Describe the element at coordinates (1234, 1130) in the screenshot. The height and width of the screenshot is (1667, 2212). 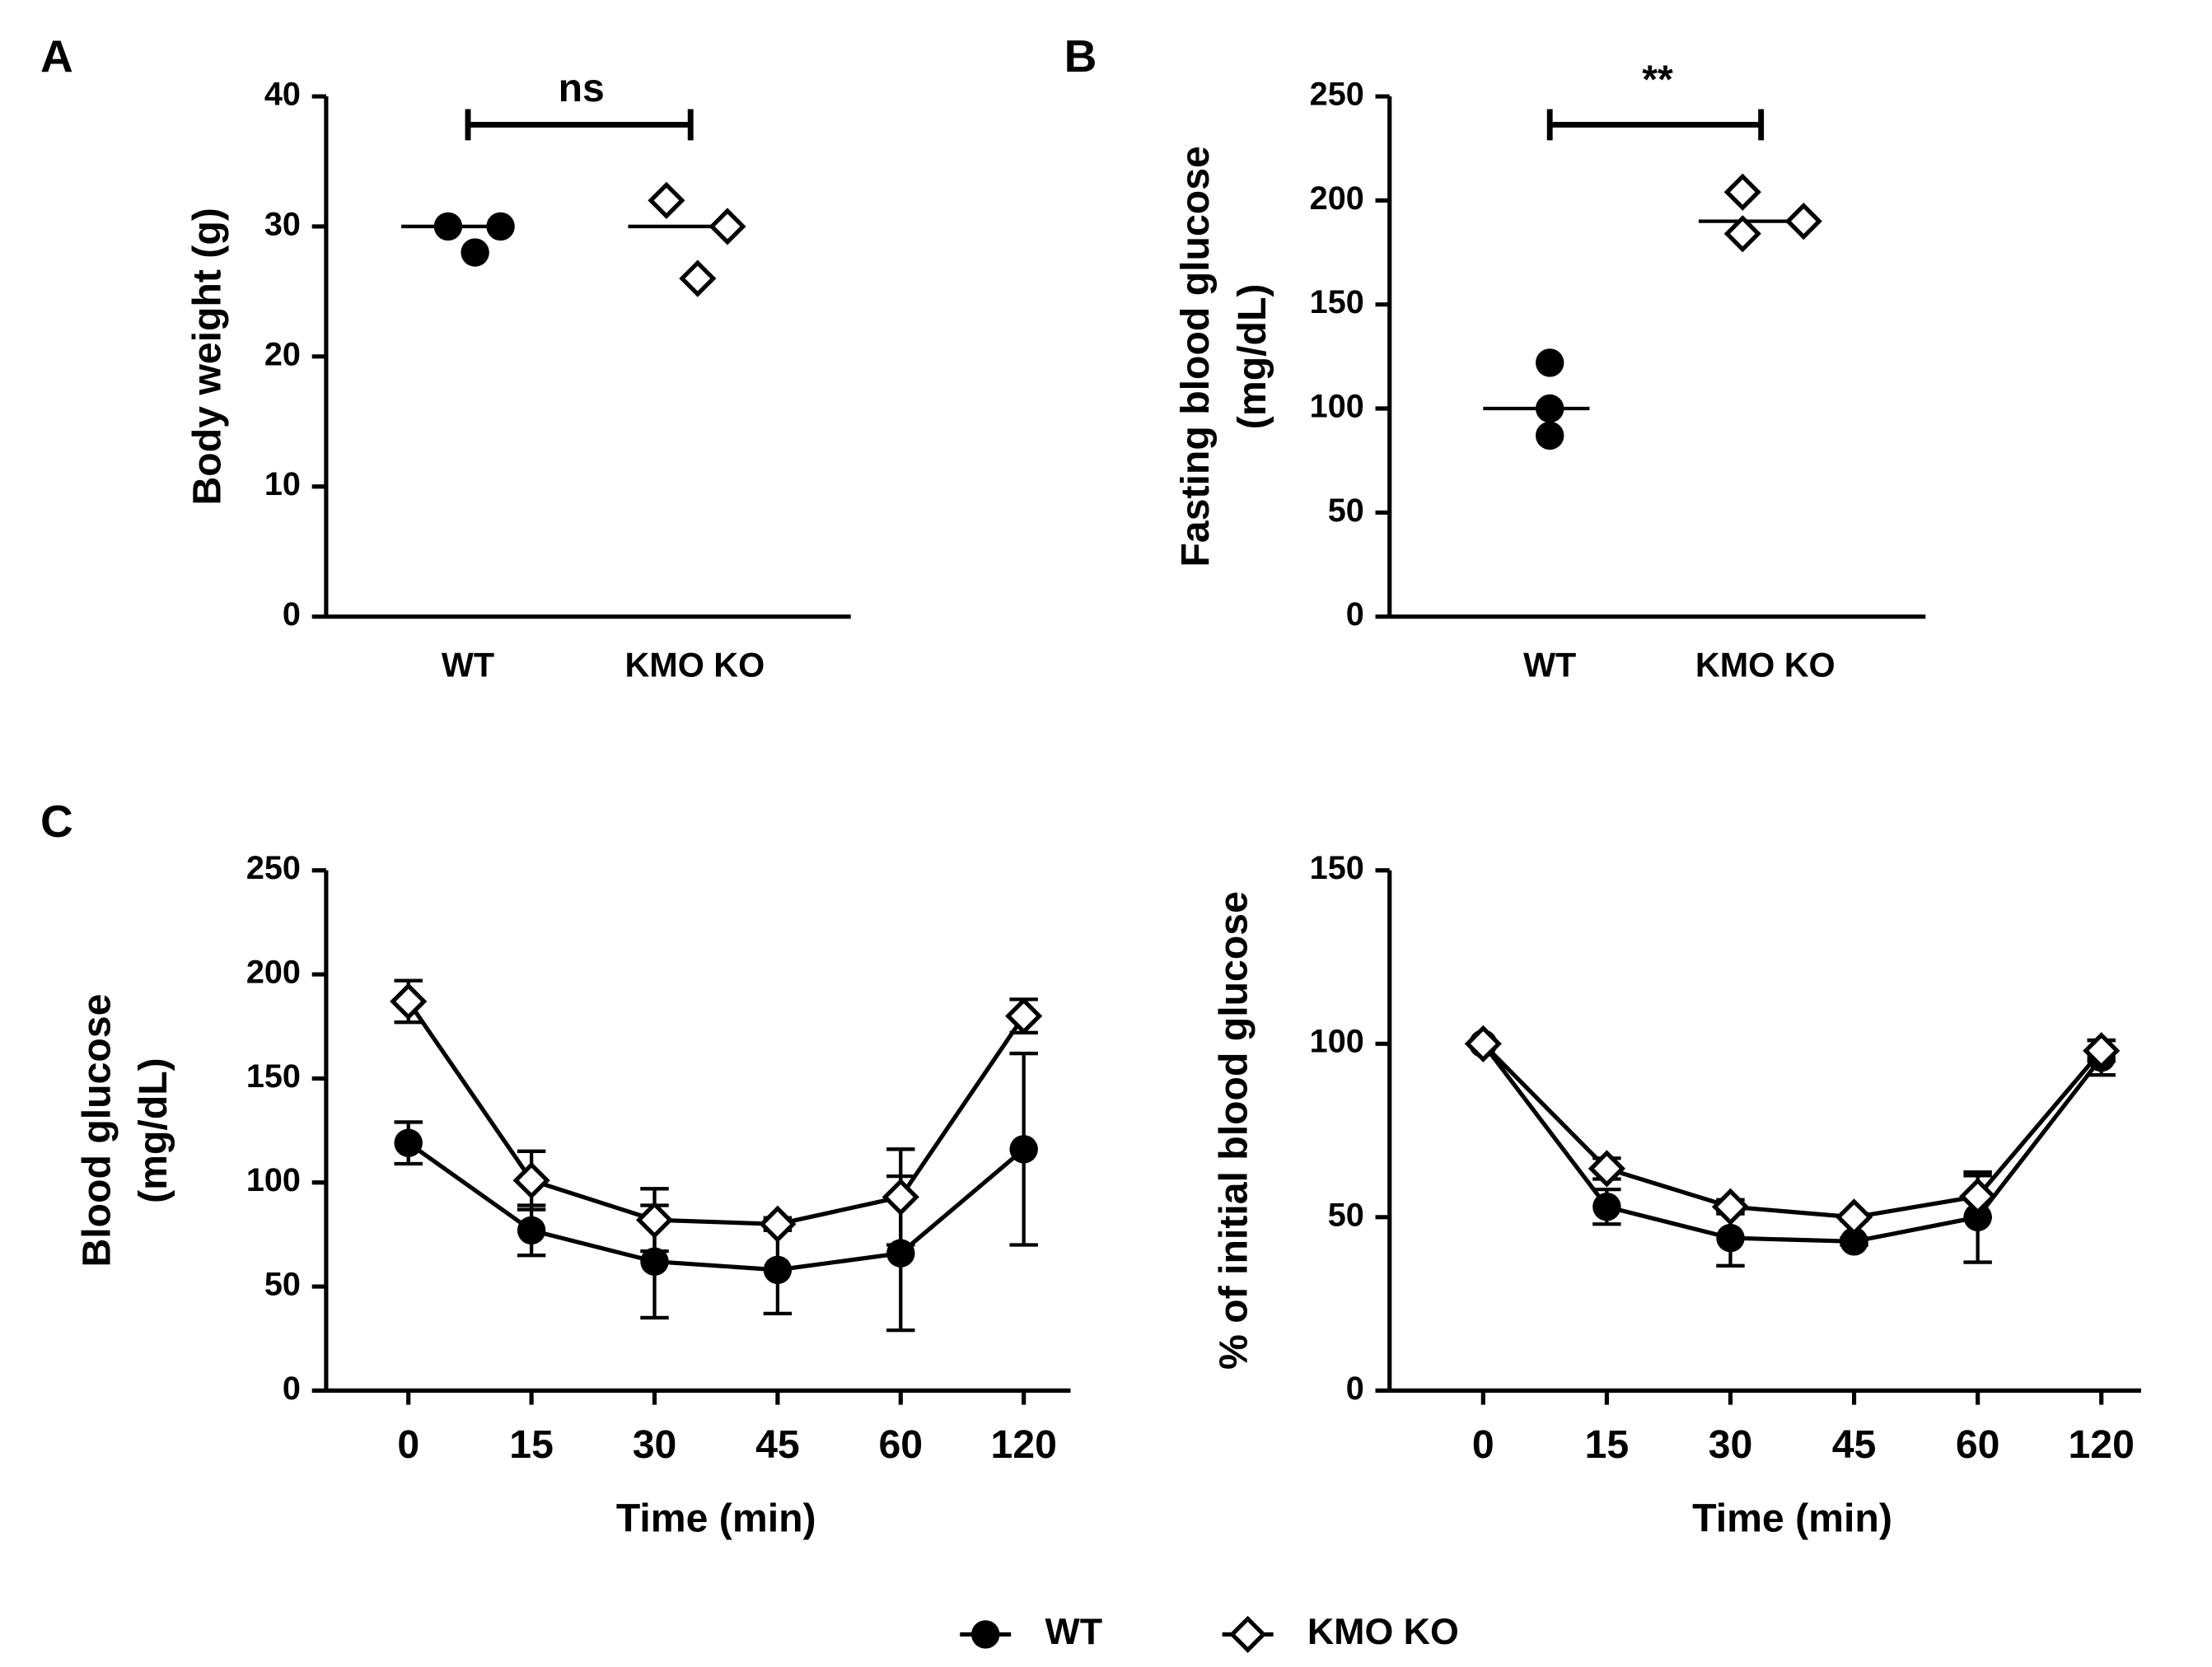
I see `y-axis-label: % of initial blood glucose` at that location.